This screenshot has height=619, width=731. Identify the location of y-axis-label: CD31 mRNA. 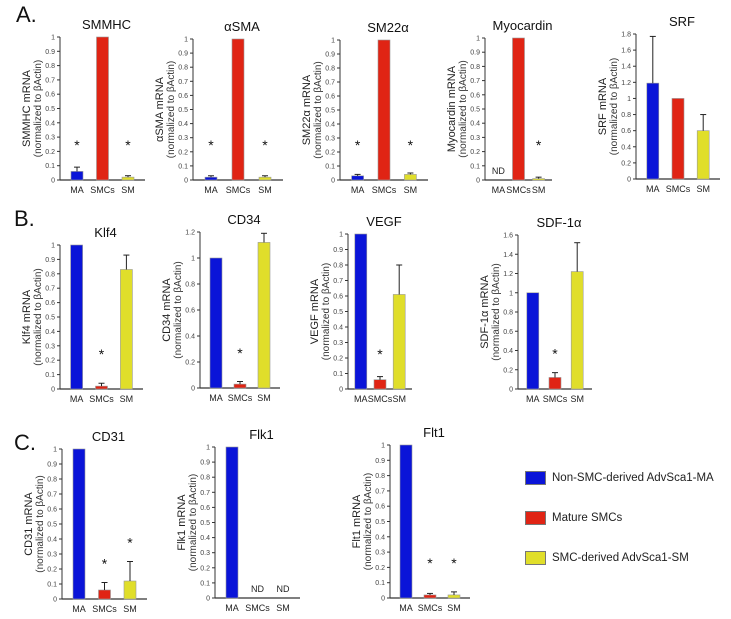
(29, 524).